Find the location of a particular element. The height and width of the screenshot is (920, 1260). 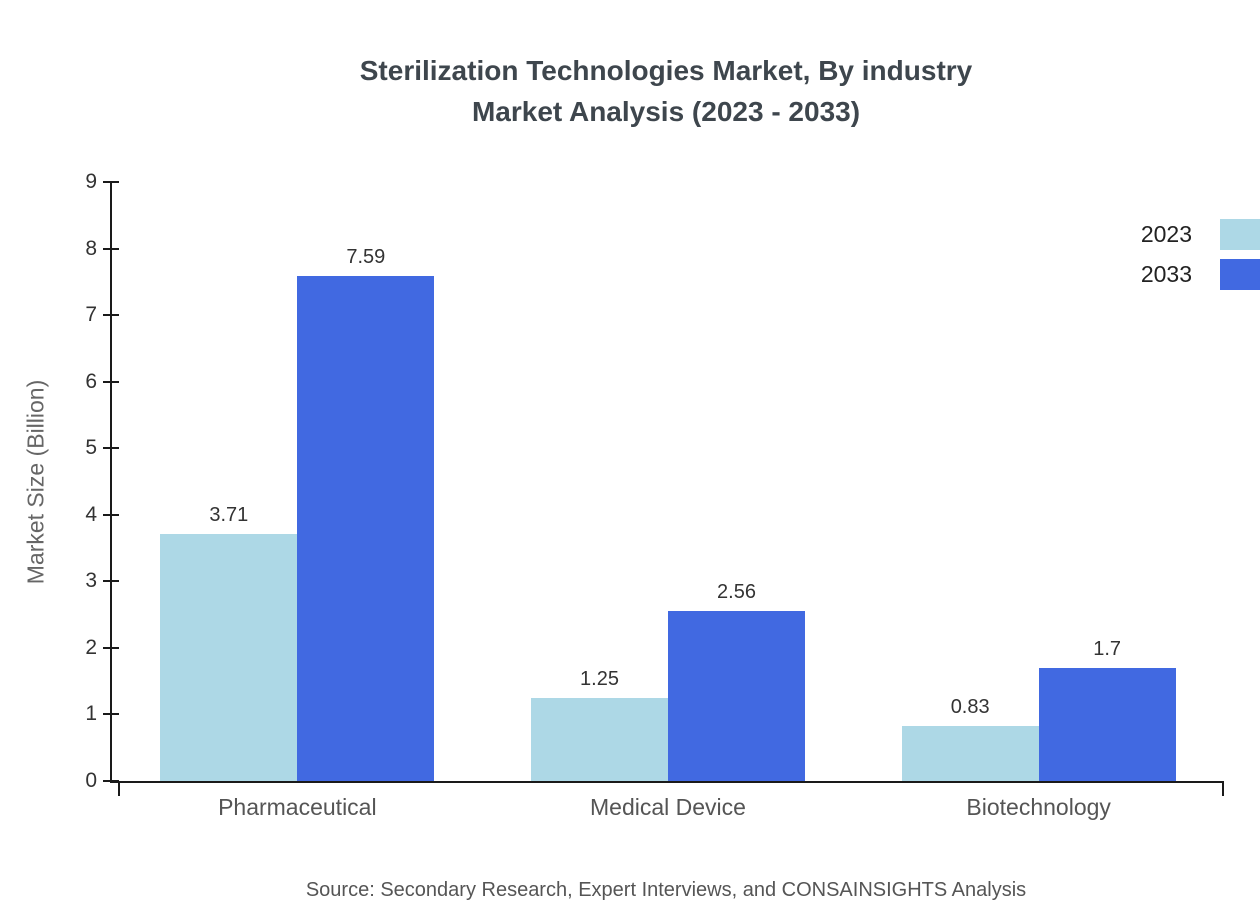

bar-2033-pharmaceutical is located at coordinates (366, 528).